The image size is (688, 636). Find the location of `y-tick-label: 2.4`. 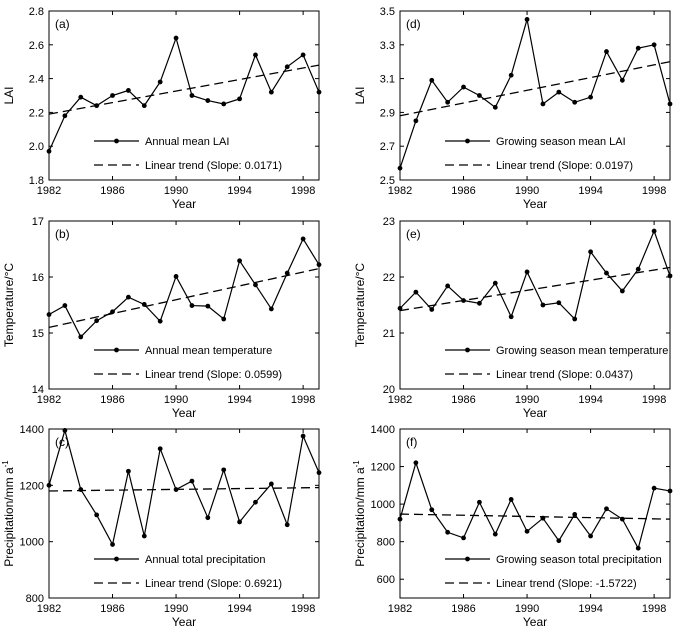

y-tick-label: 2.4 is located at coordinates (36, 80).